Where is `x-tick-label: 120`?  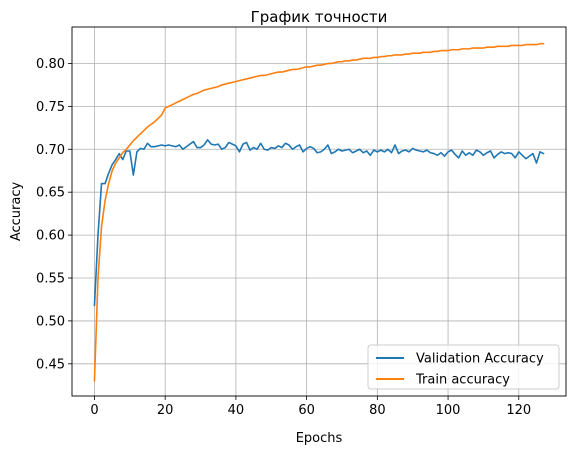
x-tick-label: 120 is located at coordinates (518, 410).